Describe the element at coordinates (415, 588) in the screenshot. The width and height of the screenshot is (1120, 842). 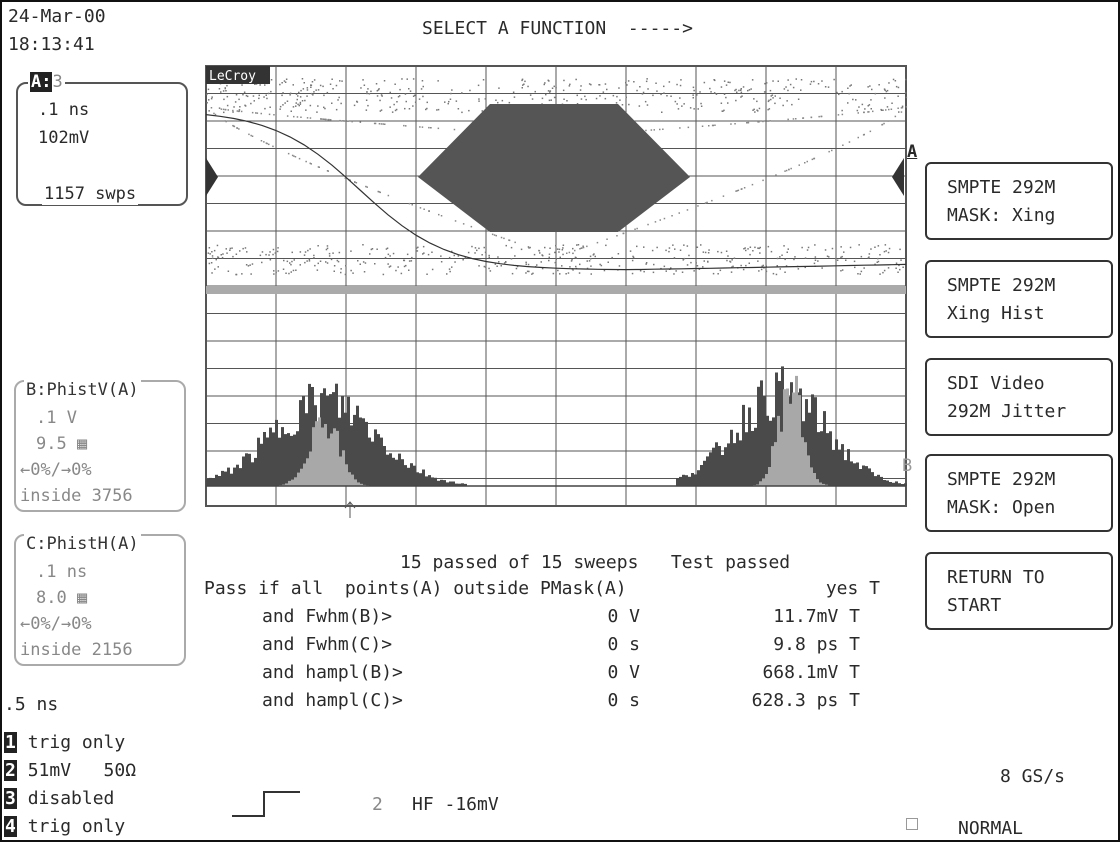
I see `result-row-0-condition: Pass if all points(A) outside PMask(A)` at that location.